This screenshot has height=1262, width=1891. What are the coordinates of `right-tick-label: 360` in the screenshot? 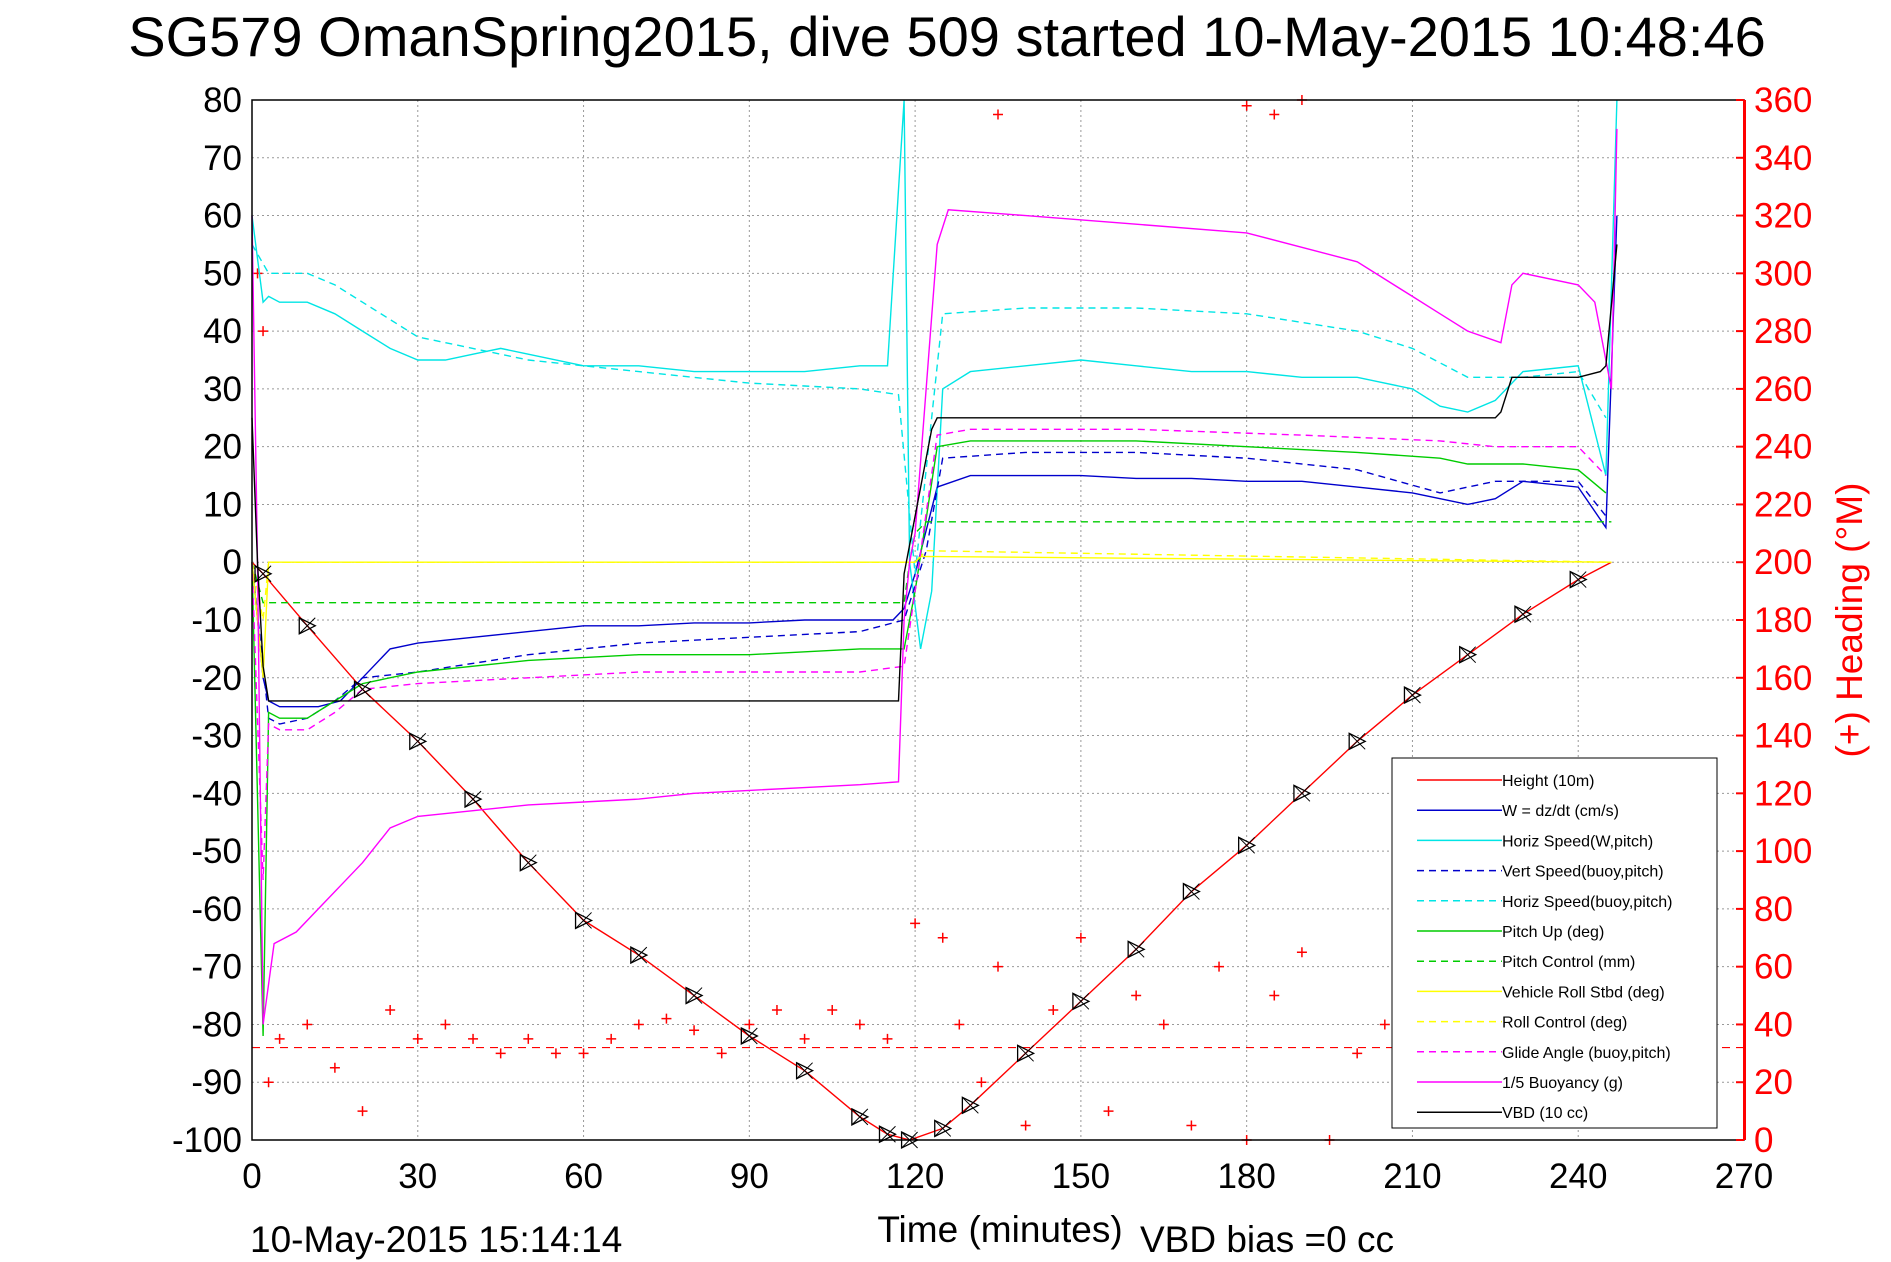 It's located at (1783, 100).